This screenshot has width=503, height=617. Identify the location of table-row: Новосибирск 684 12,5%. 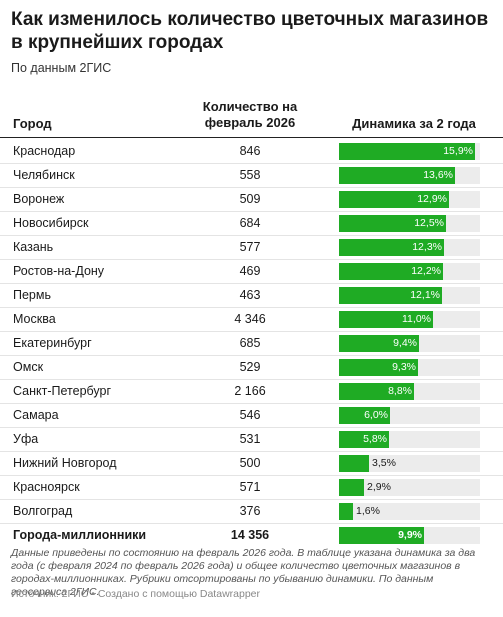
(251, 224).